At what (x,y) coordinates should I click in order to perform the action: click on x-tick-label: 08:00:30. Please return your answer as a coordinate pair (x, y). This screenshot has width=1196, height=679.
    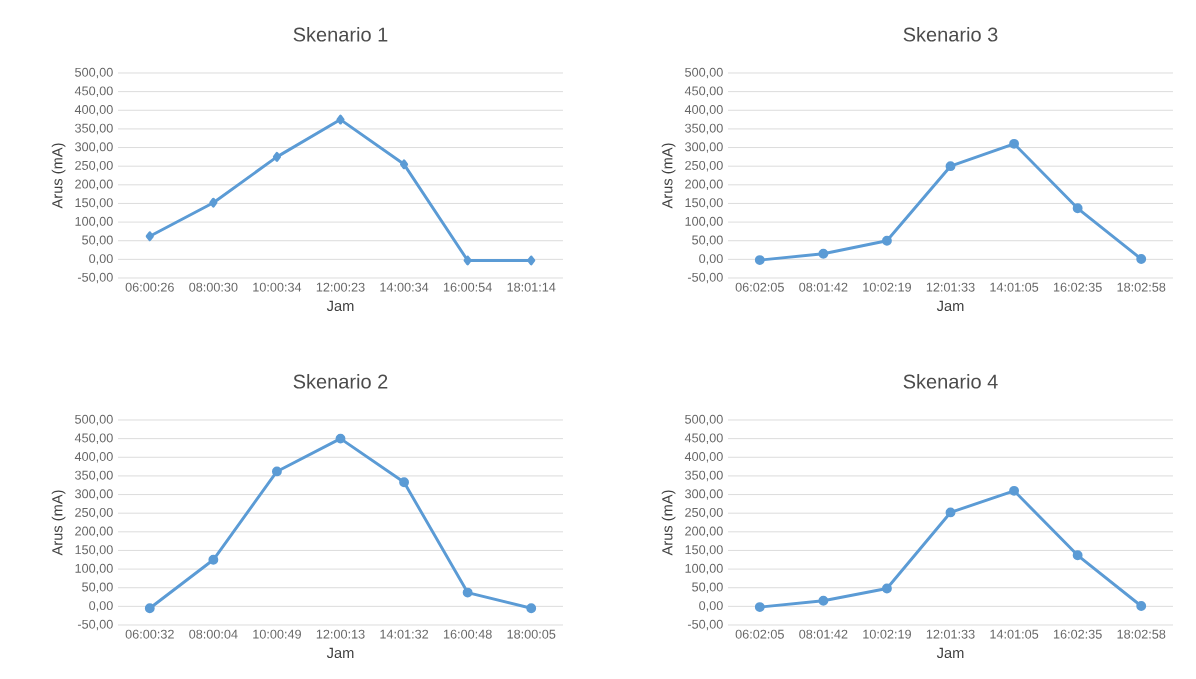
    Looking at the image, I should click on (213, 287).